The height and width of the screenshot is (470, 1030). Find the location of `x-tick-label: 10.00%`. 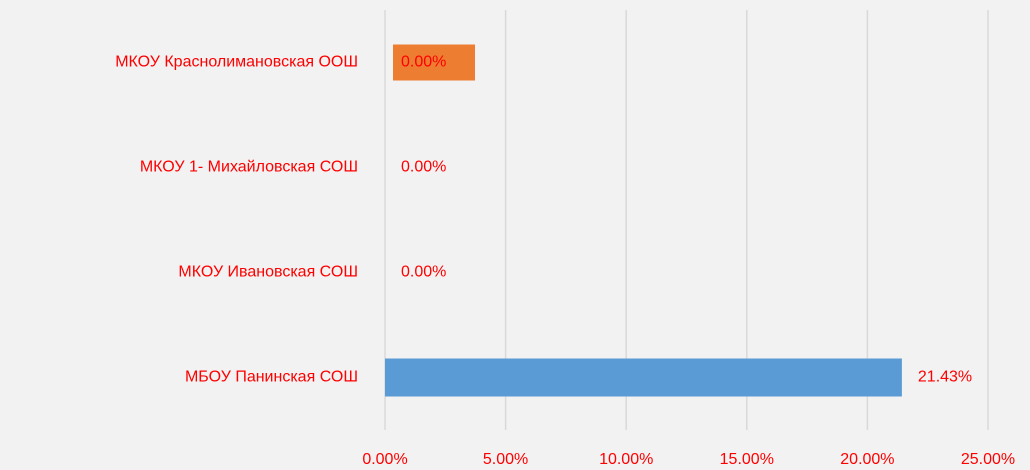

x-tick-label: 10.00% is located at coordinates (626, 459).